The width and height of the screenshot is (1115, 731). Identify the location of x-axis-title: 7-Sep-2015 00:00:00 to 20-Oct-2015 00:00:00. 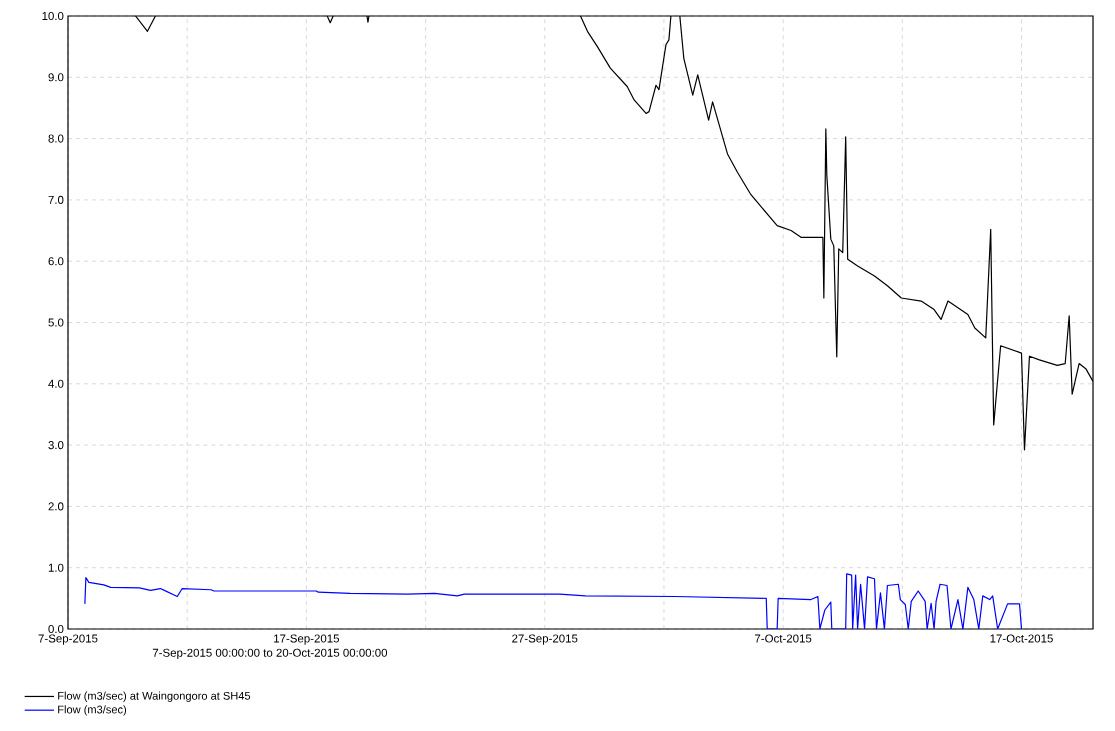
(270, 654).